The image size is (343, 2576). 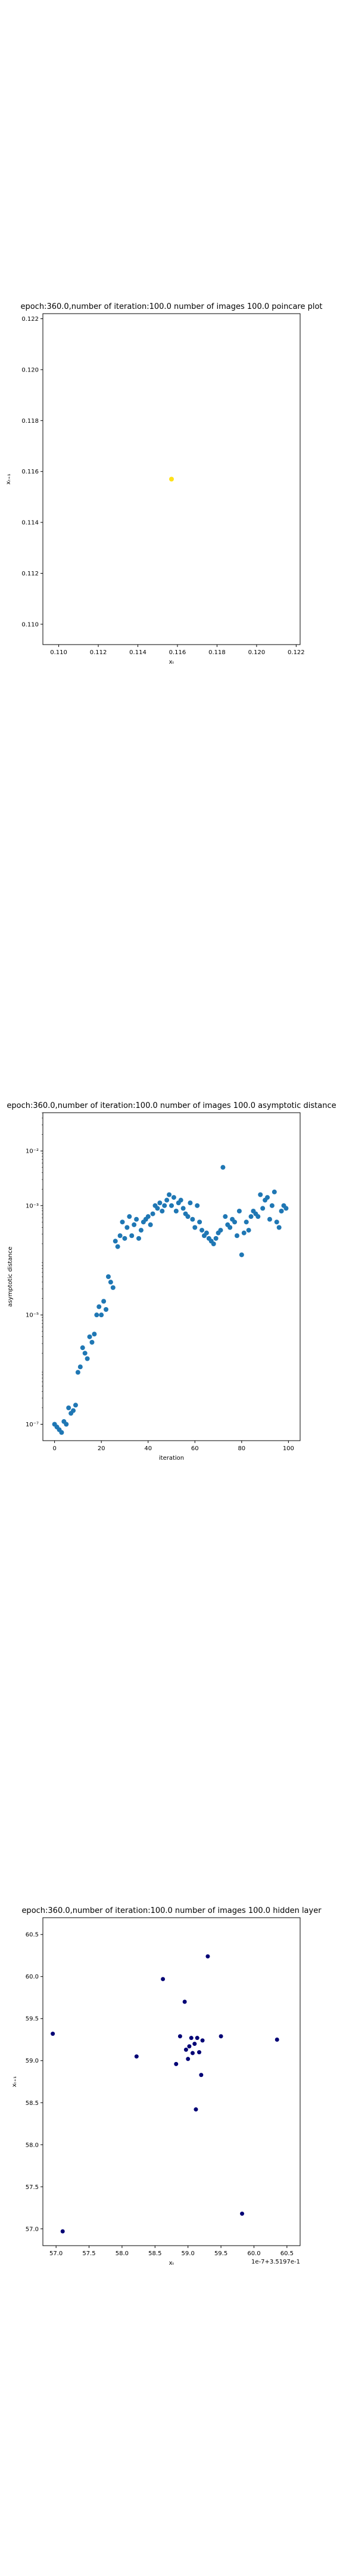 What do you see at coordinates (30, 472) in the screenshot?
I see `y-tick-label: 0.116` at bounding box center [30, 472].